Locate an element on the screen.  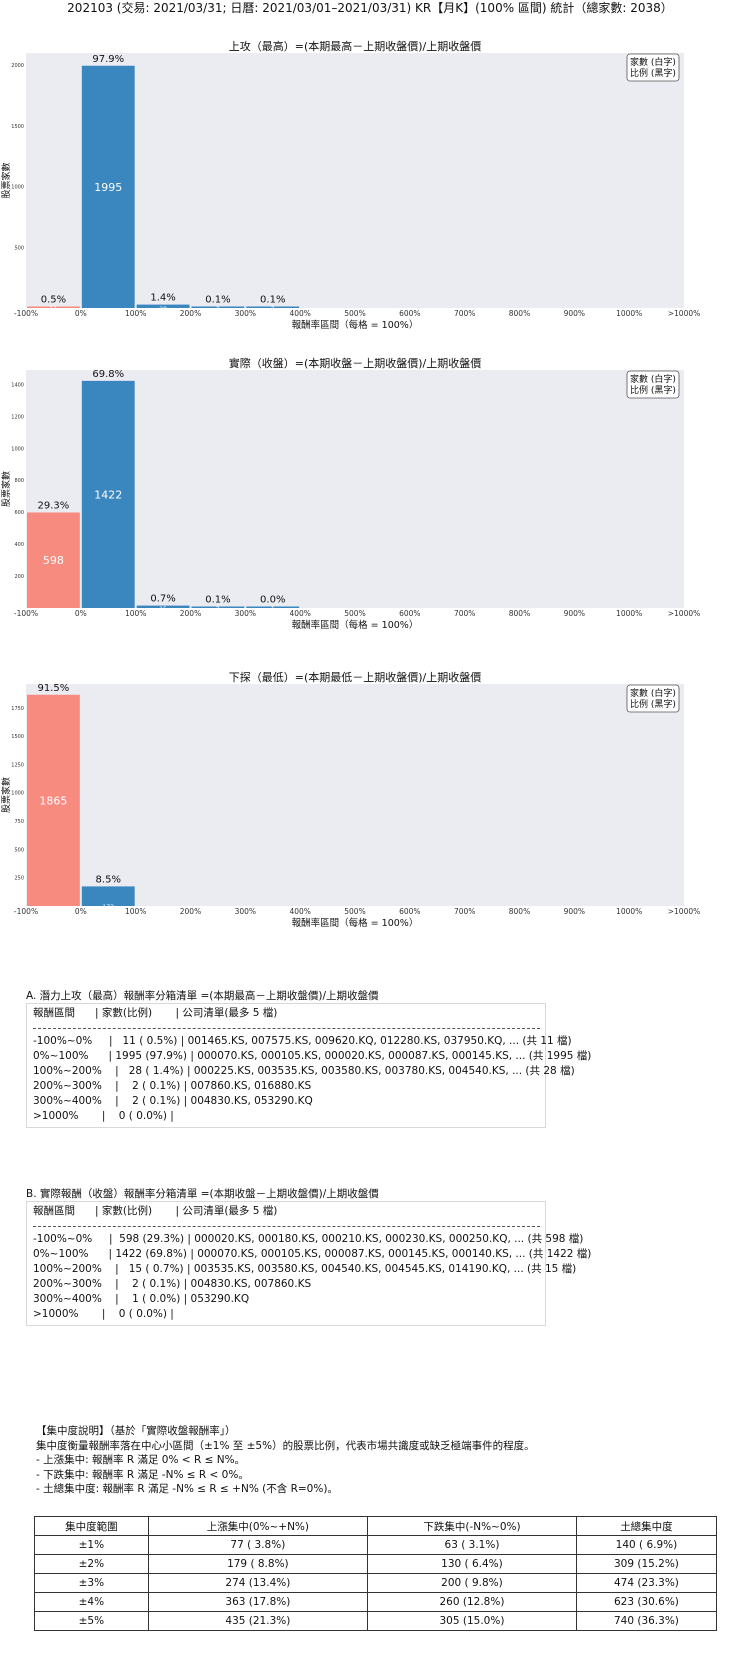
x-tick-label: 700% is located at coordinates (464, 613).